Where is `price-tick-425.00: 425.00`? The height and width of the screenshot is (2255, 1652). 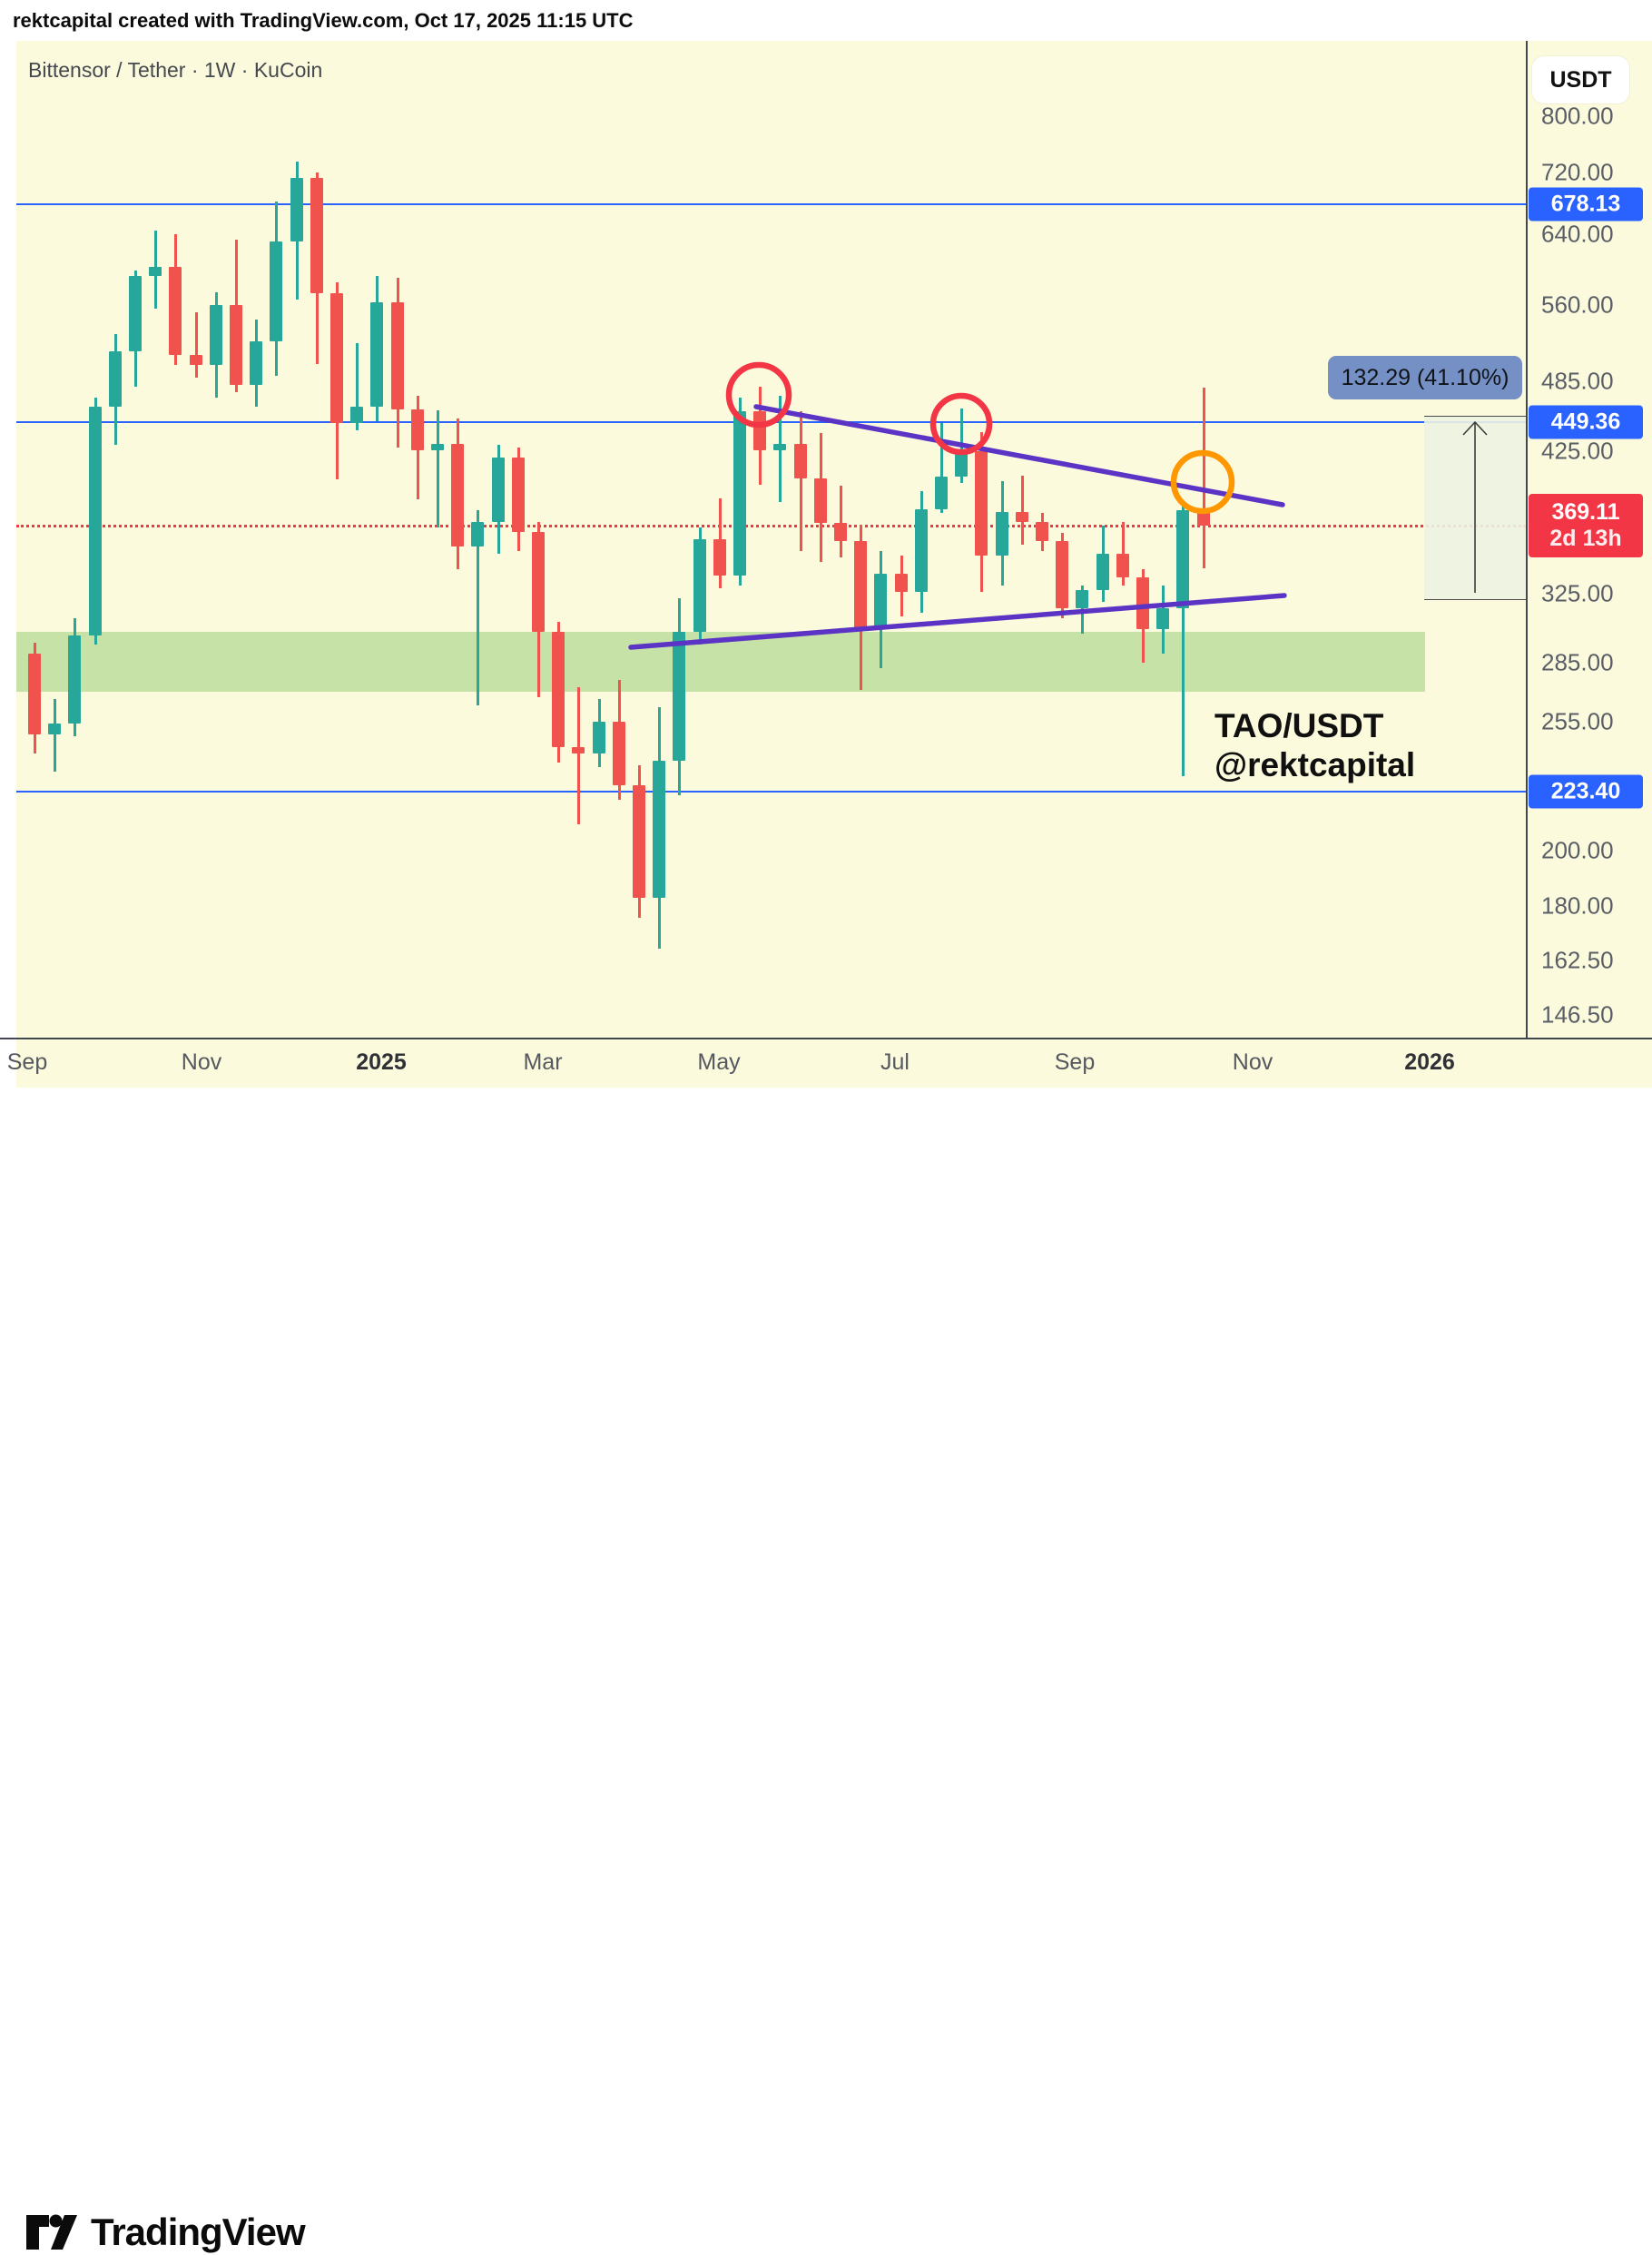
price-tick-425.00: 425.00 is located at coordinates (1577, 451).